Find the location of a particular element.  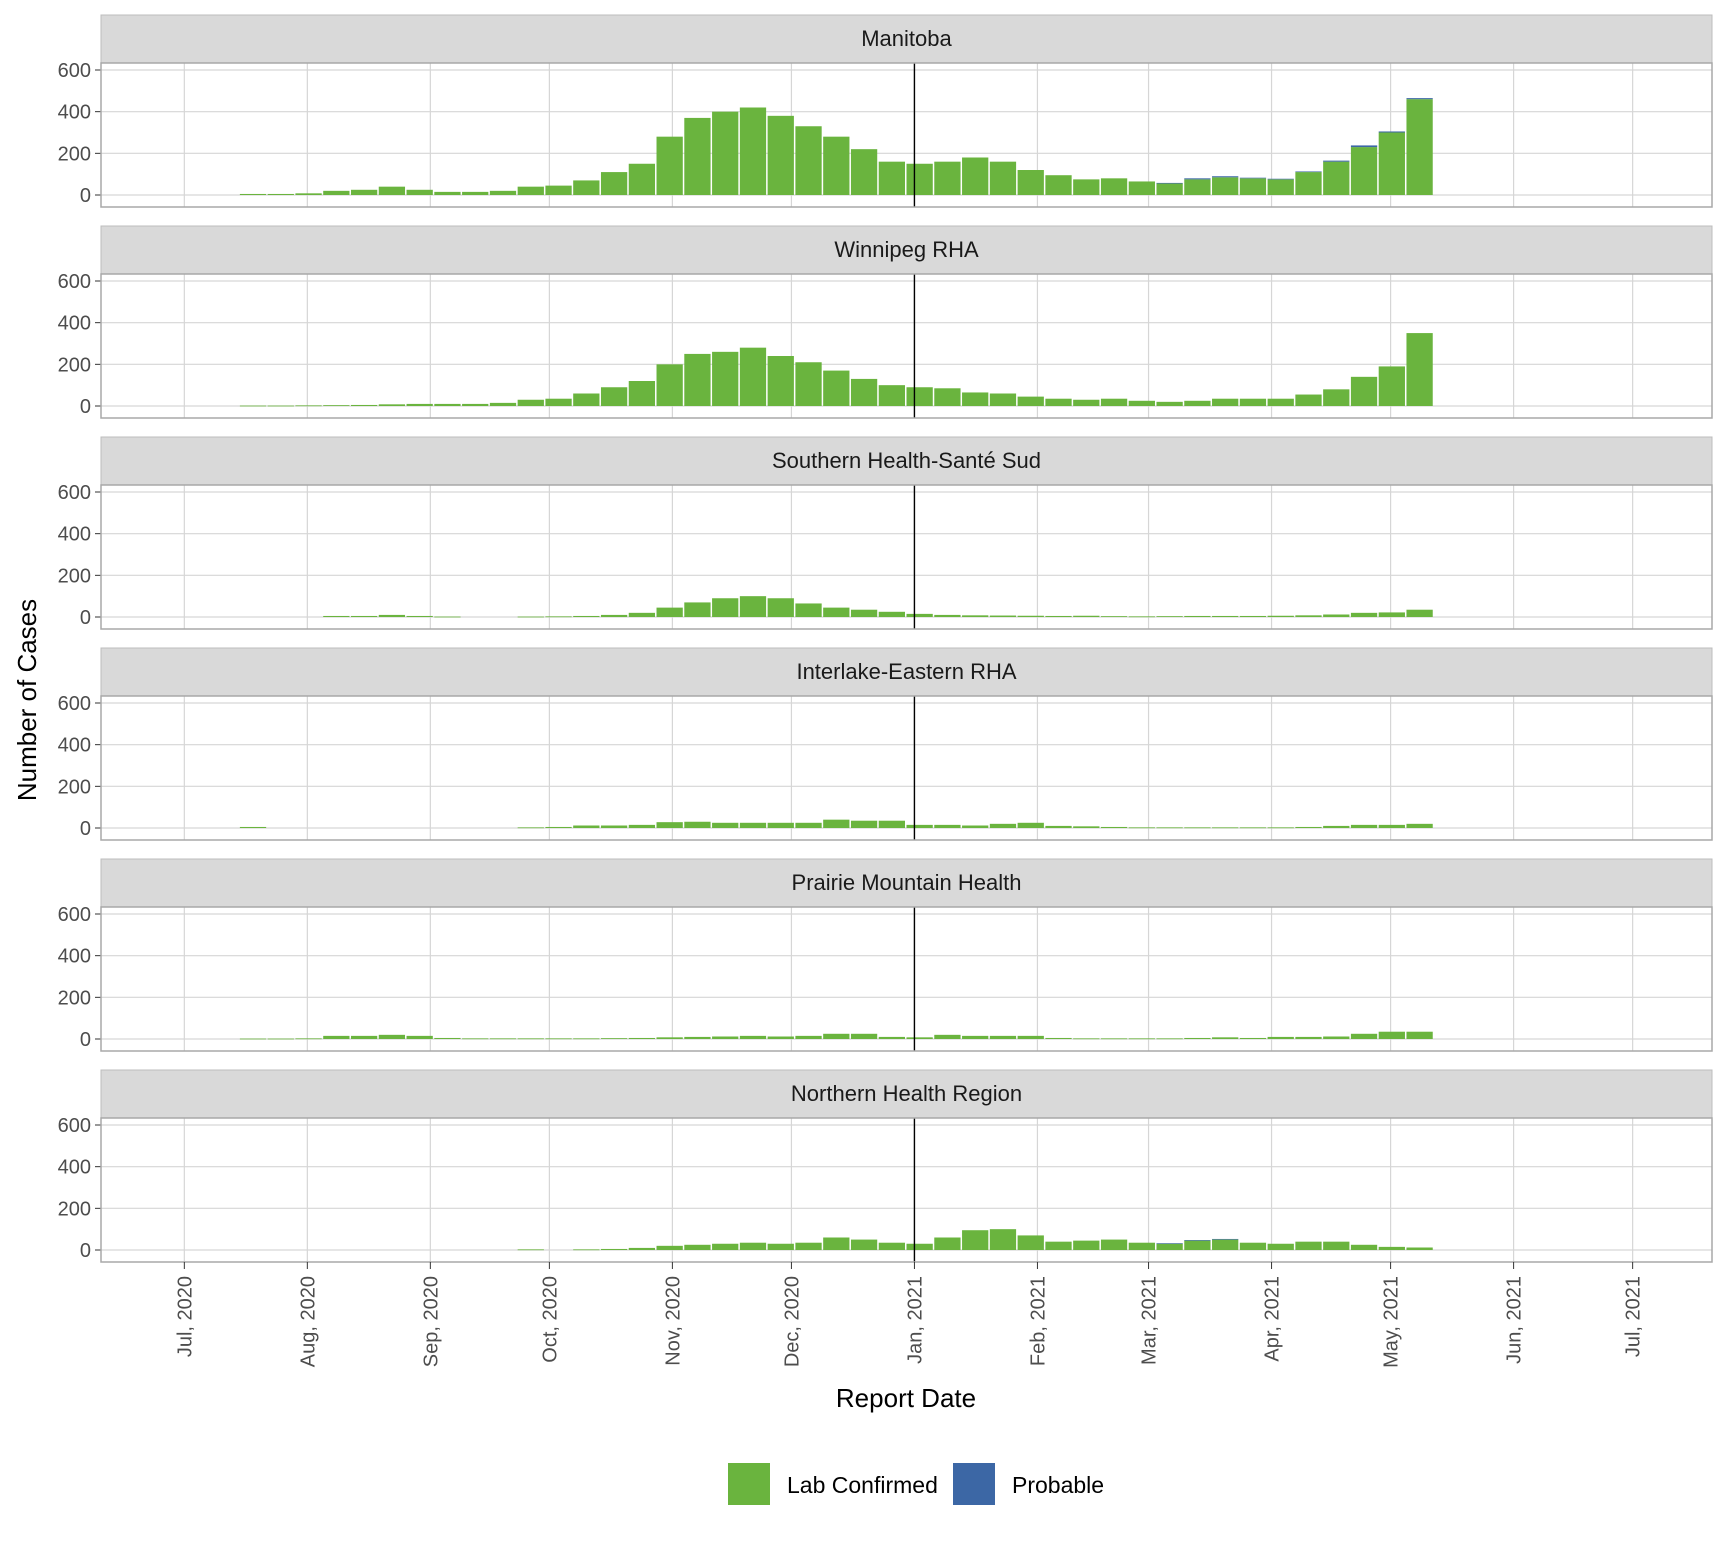

facet-manitoba: Manitoba 0 200 400 600 is located at coordinates (885, 111).